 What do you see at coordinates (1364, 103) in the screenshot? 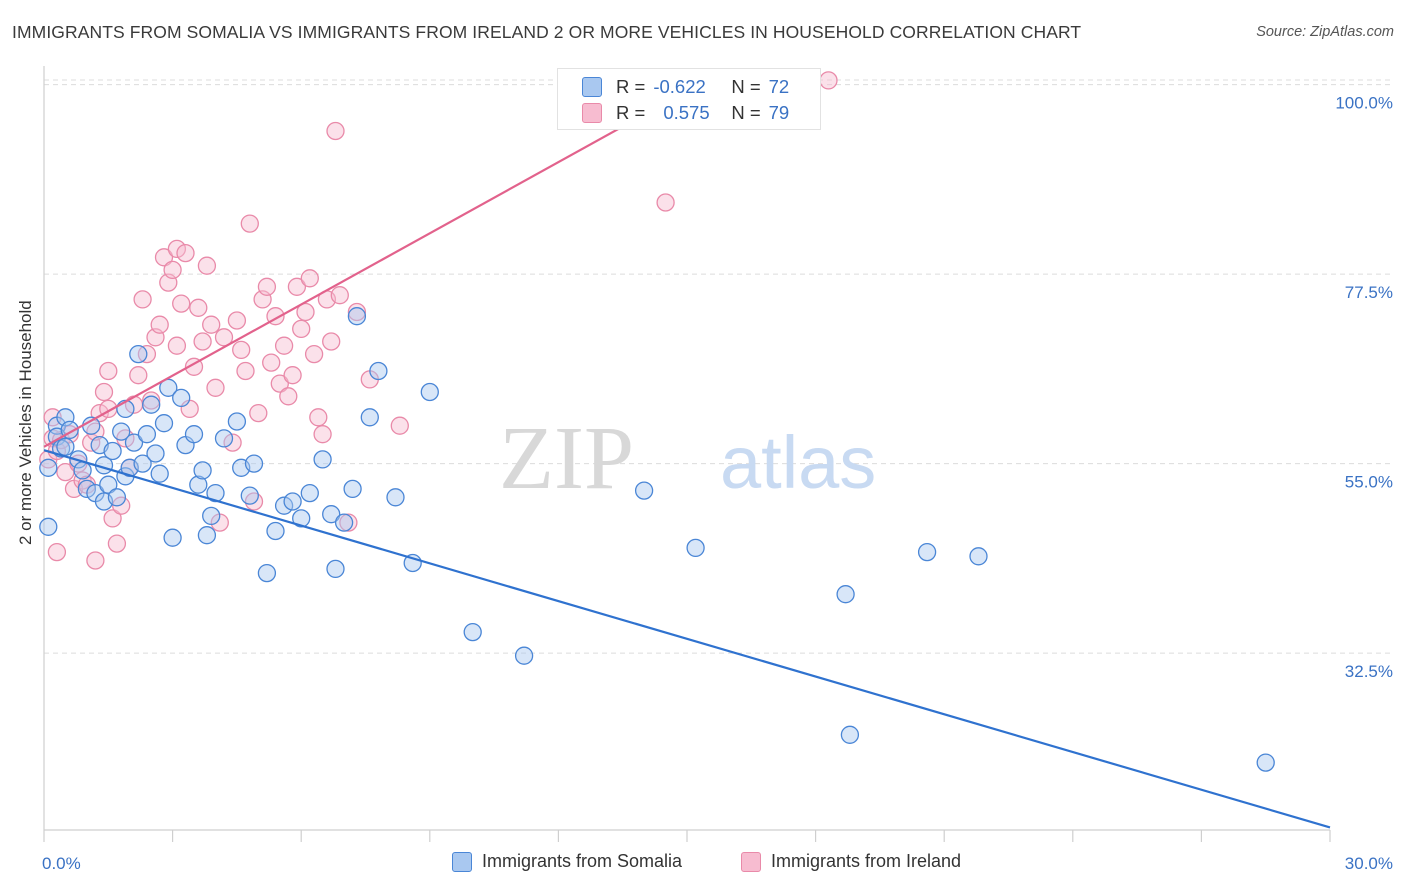
I see `y-tick-label: 100.0%` at bounding box center [1364, 103].